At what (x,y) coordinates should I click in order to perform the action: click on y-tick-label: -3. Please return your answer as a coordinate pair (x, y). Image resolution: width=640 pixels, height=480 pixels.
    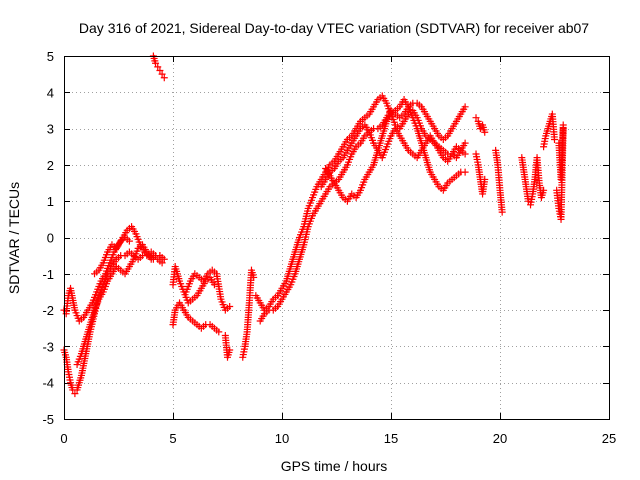
    Looking at the image, I should click on (48, 346).